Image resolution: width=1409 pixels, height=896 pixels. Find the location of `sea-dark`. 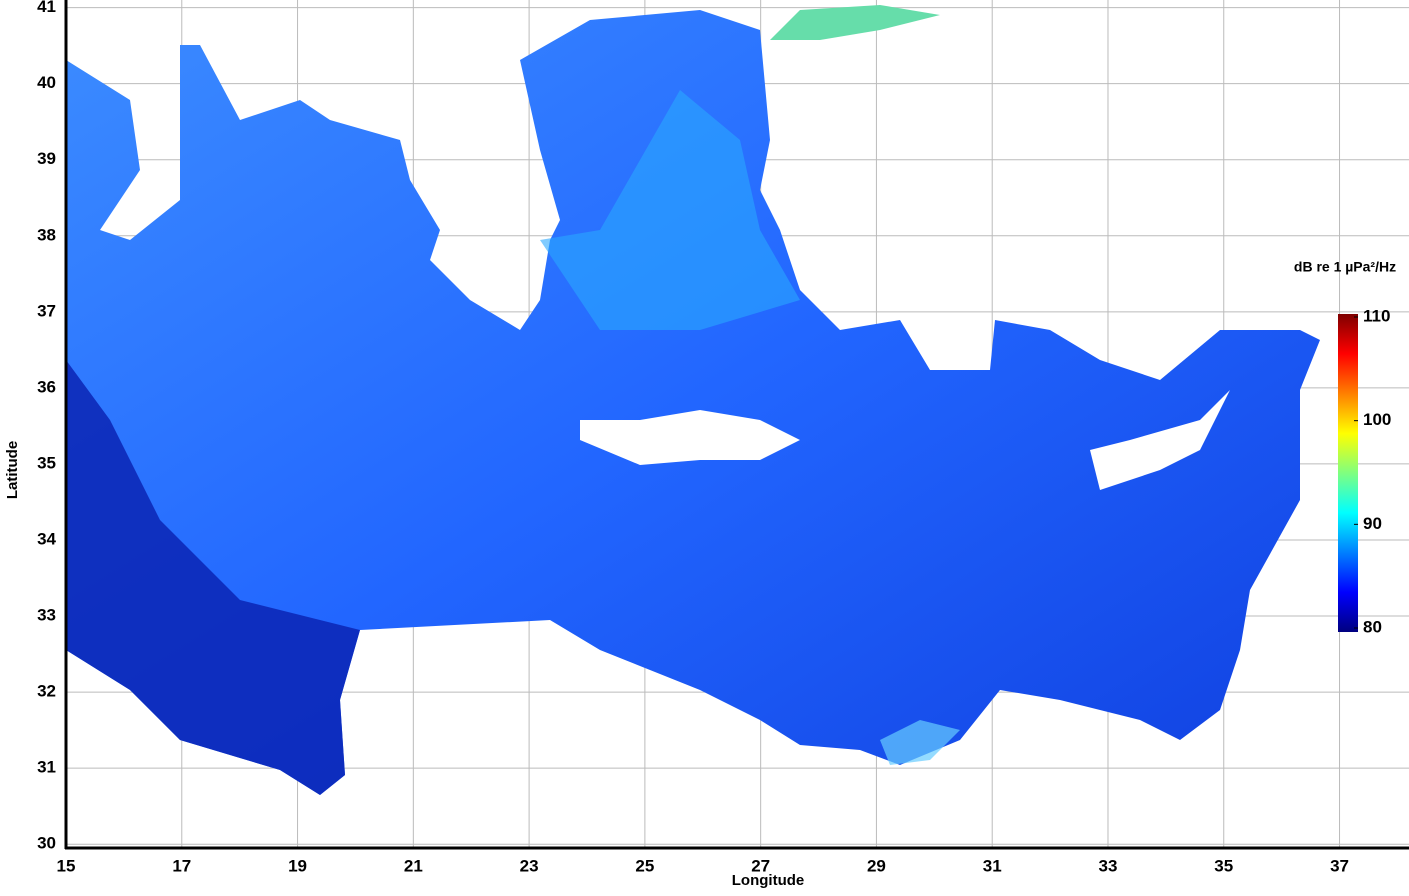

sea-dark is located at coordinates (213, 577).